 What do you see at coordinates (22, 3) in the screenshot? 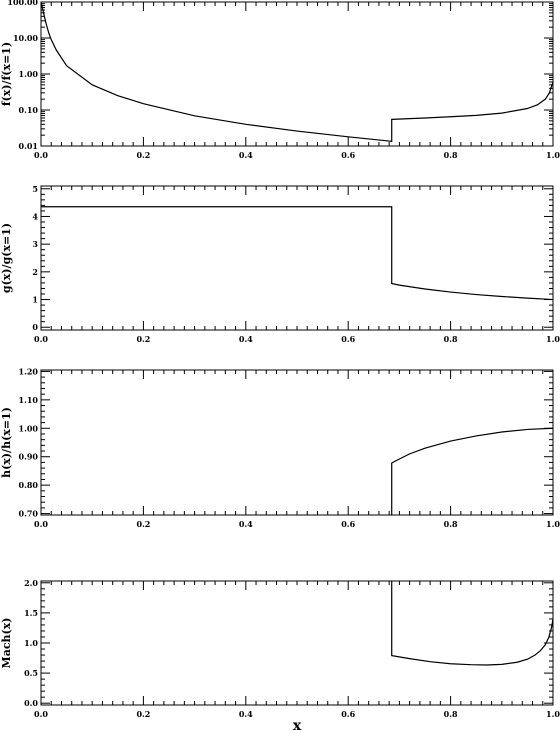
I see `y-tick-label: 100.00` at bounding box center [22, 3].